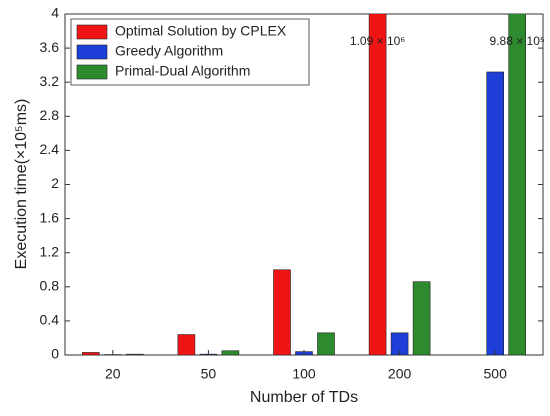 The image size is (550, 416). I want to click on x-tick-label: 50, so click(209, 374).